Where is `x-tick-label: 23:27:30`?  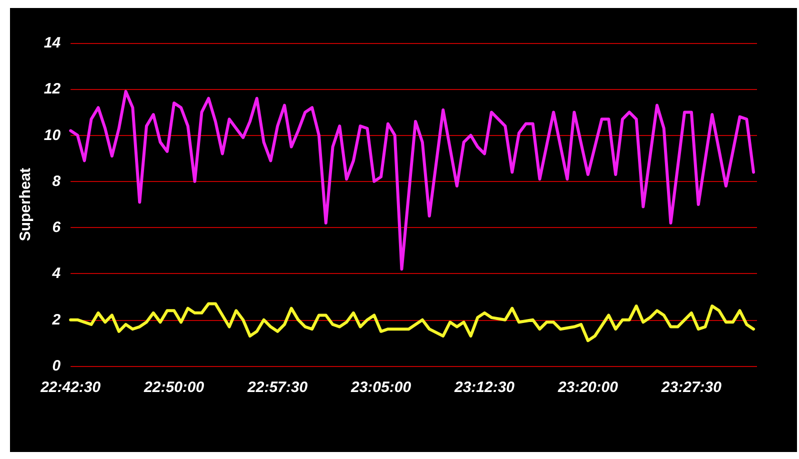 x-tick-label: 23:27:30 is located at coordinates (691, 387).